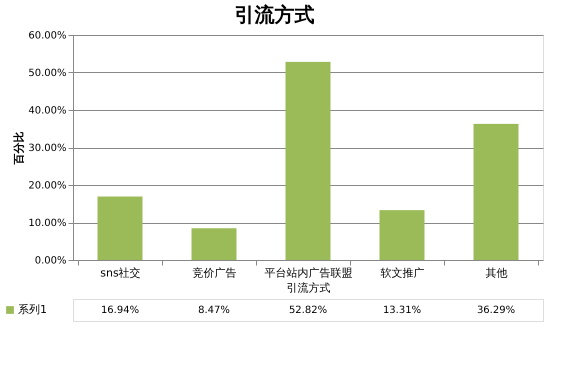 The image size is (567, 375). Describe the element at coordinates (274, 14) in the screenshot. I see `chart-title: 引流方式` at that location.